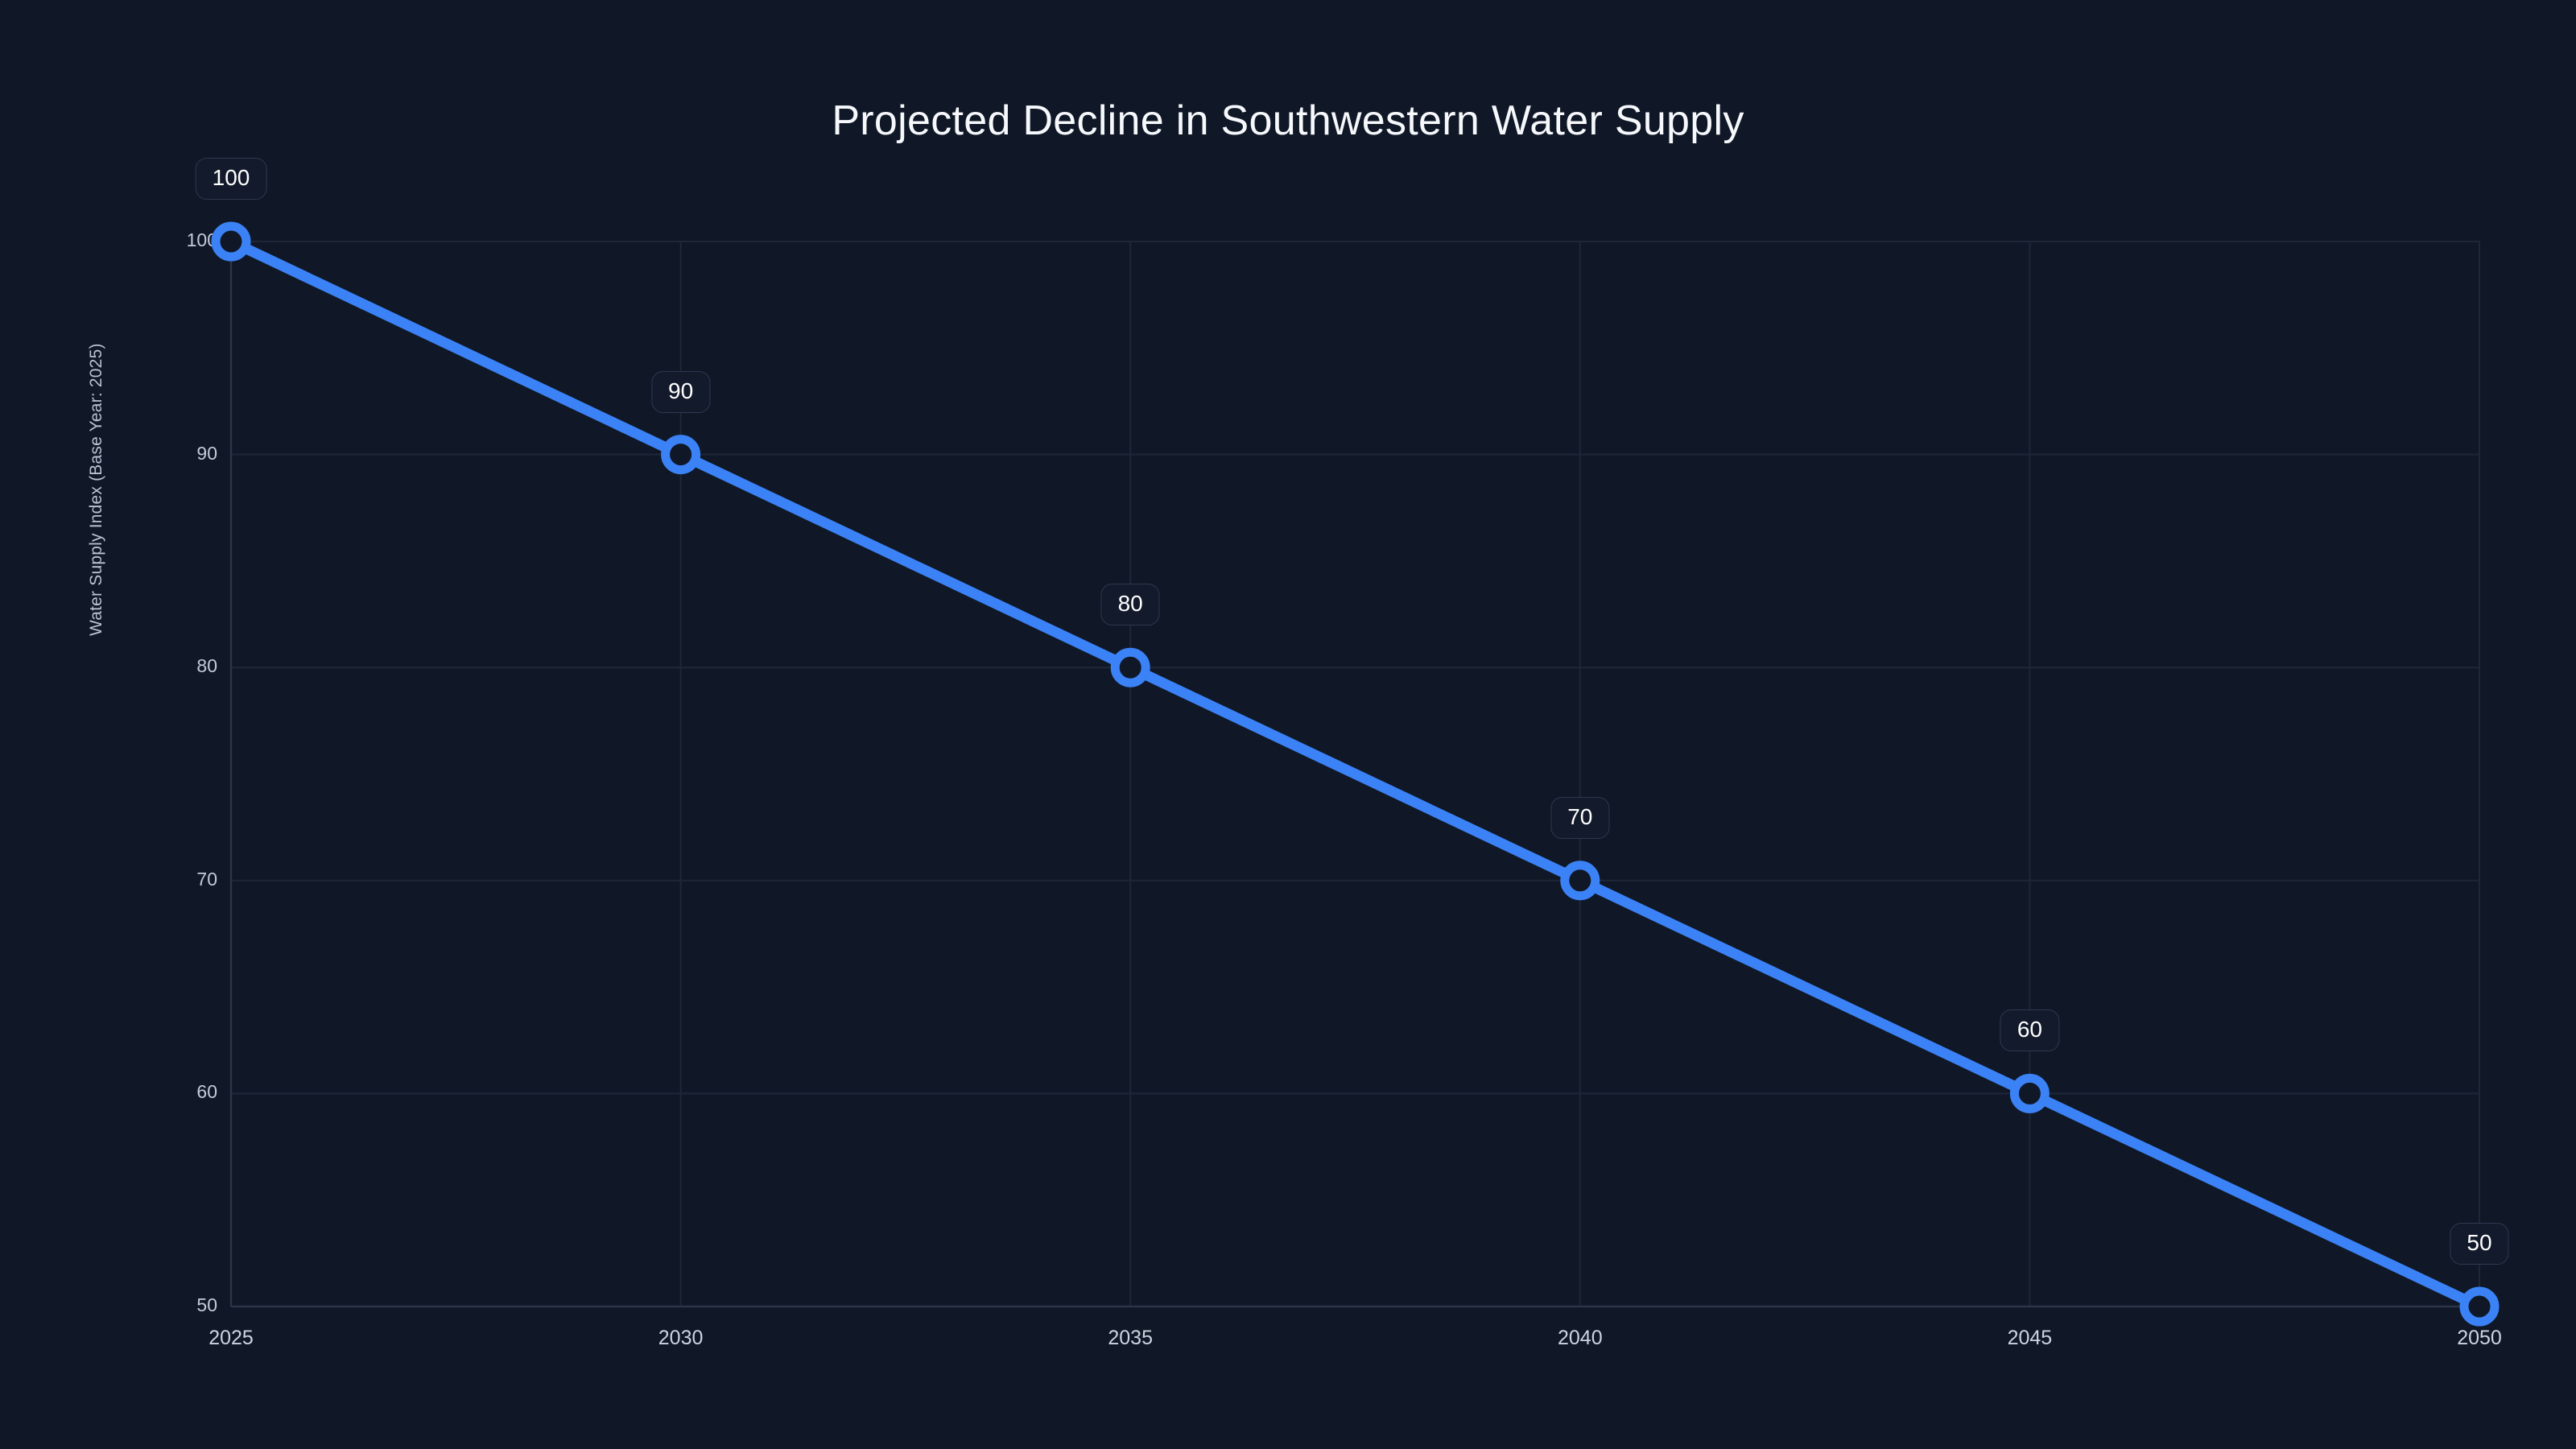 Image resolution: width=2576 pixels, height=1449 pixels. Describe the element at coordinates (681, 1338) in the screenshot. I see `x-axis-tick-label: 2030` at that location.